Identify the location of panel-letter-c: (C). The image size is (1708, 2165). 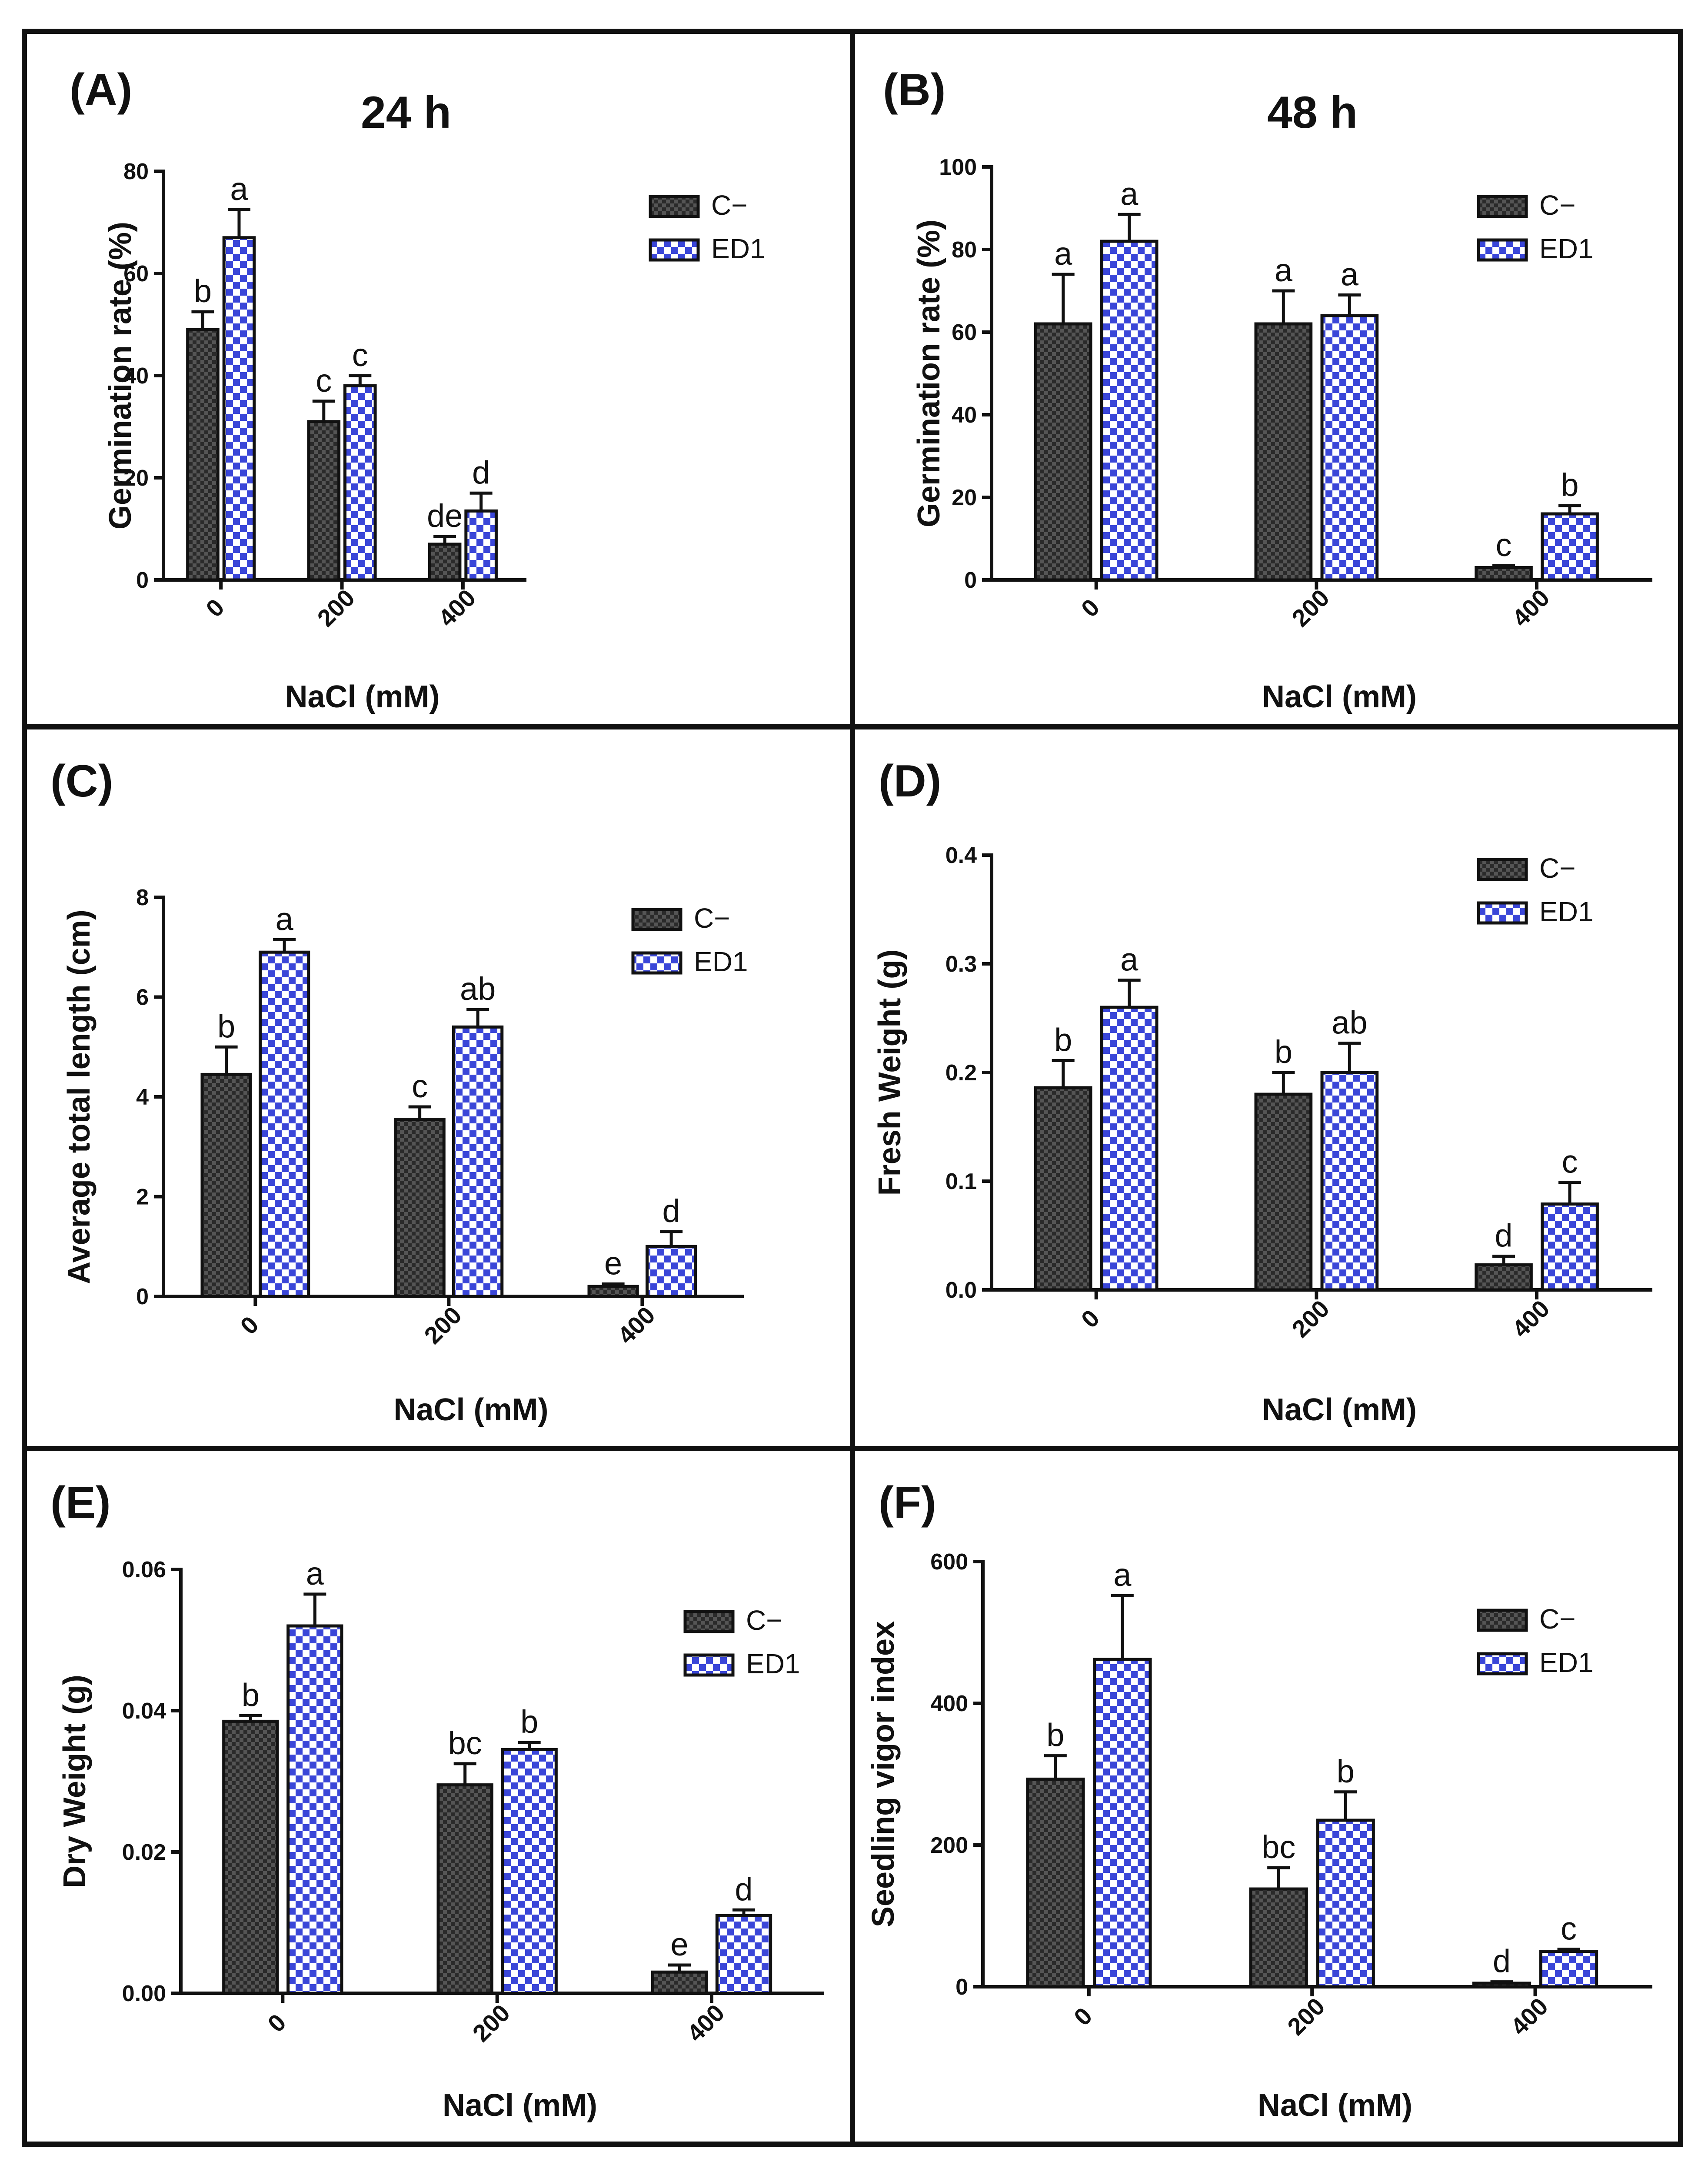
(82, 781).